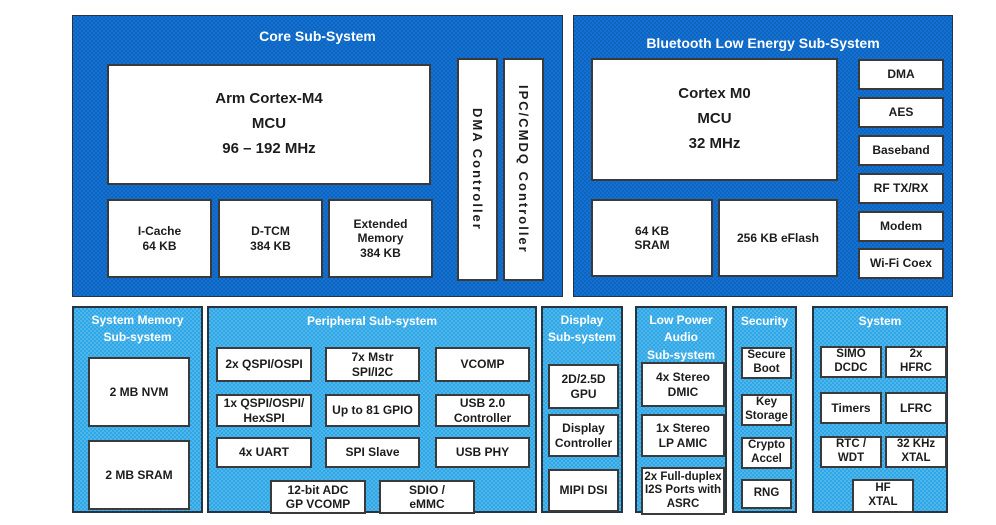  Describe the element at coordinates (901, 74) in the screenshot. I see `ble-dma-block: DMA` at that location.